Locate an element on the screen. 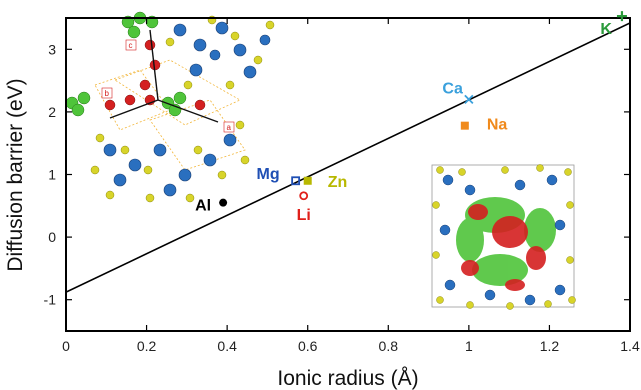 This screenshot has width=641, height=390. x-tick-label: 0 is located at coordinates (66, 346).